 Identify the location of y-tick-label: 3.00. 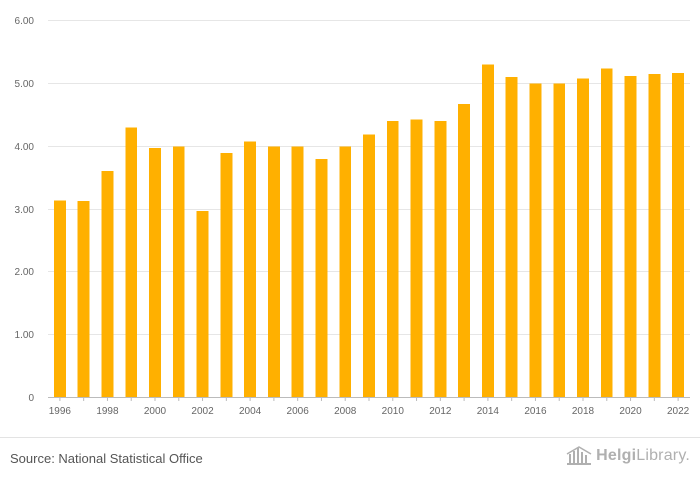
(25, 210).